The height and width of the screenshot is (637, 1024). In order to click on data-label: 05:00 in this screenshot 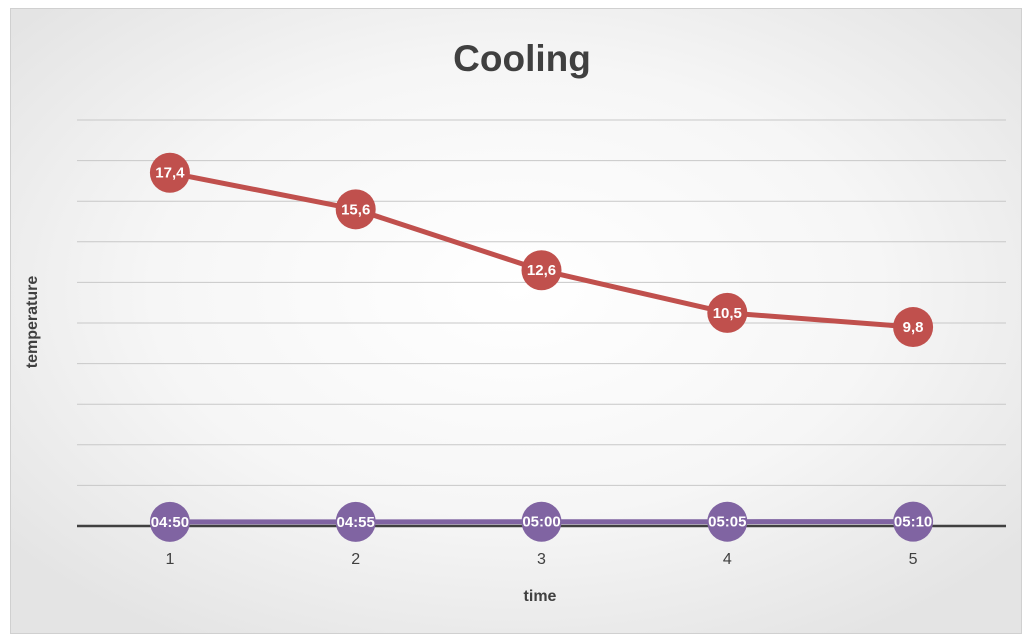, I will do `click(541, 522)`.